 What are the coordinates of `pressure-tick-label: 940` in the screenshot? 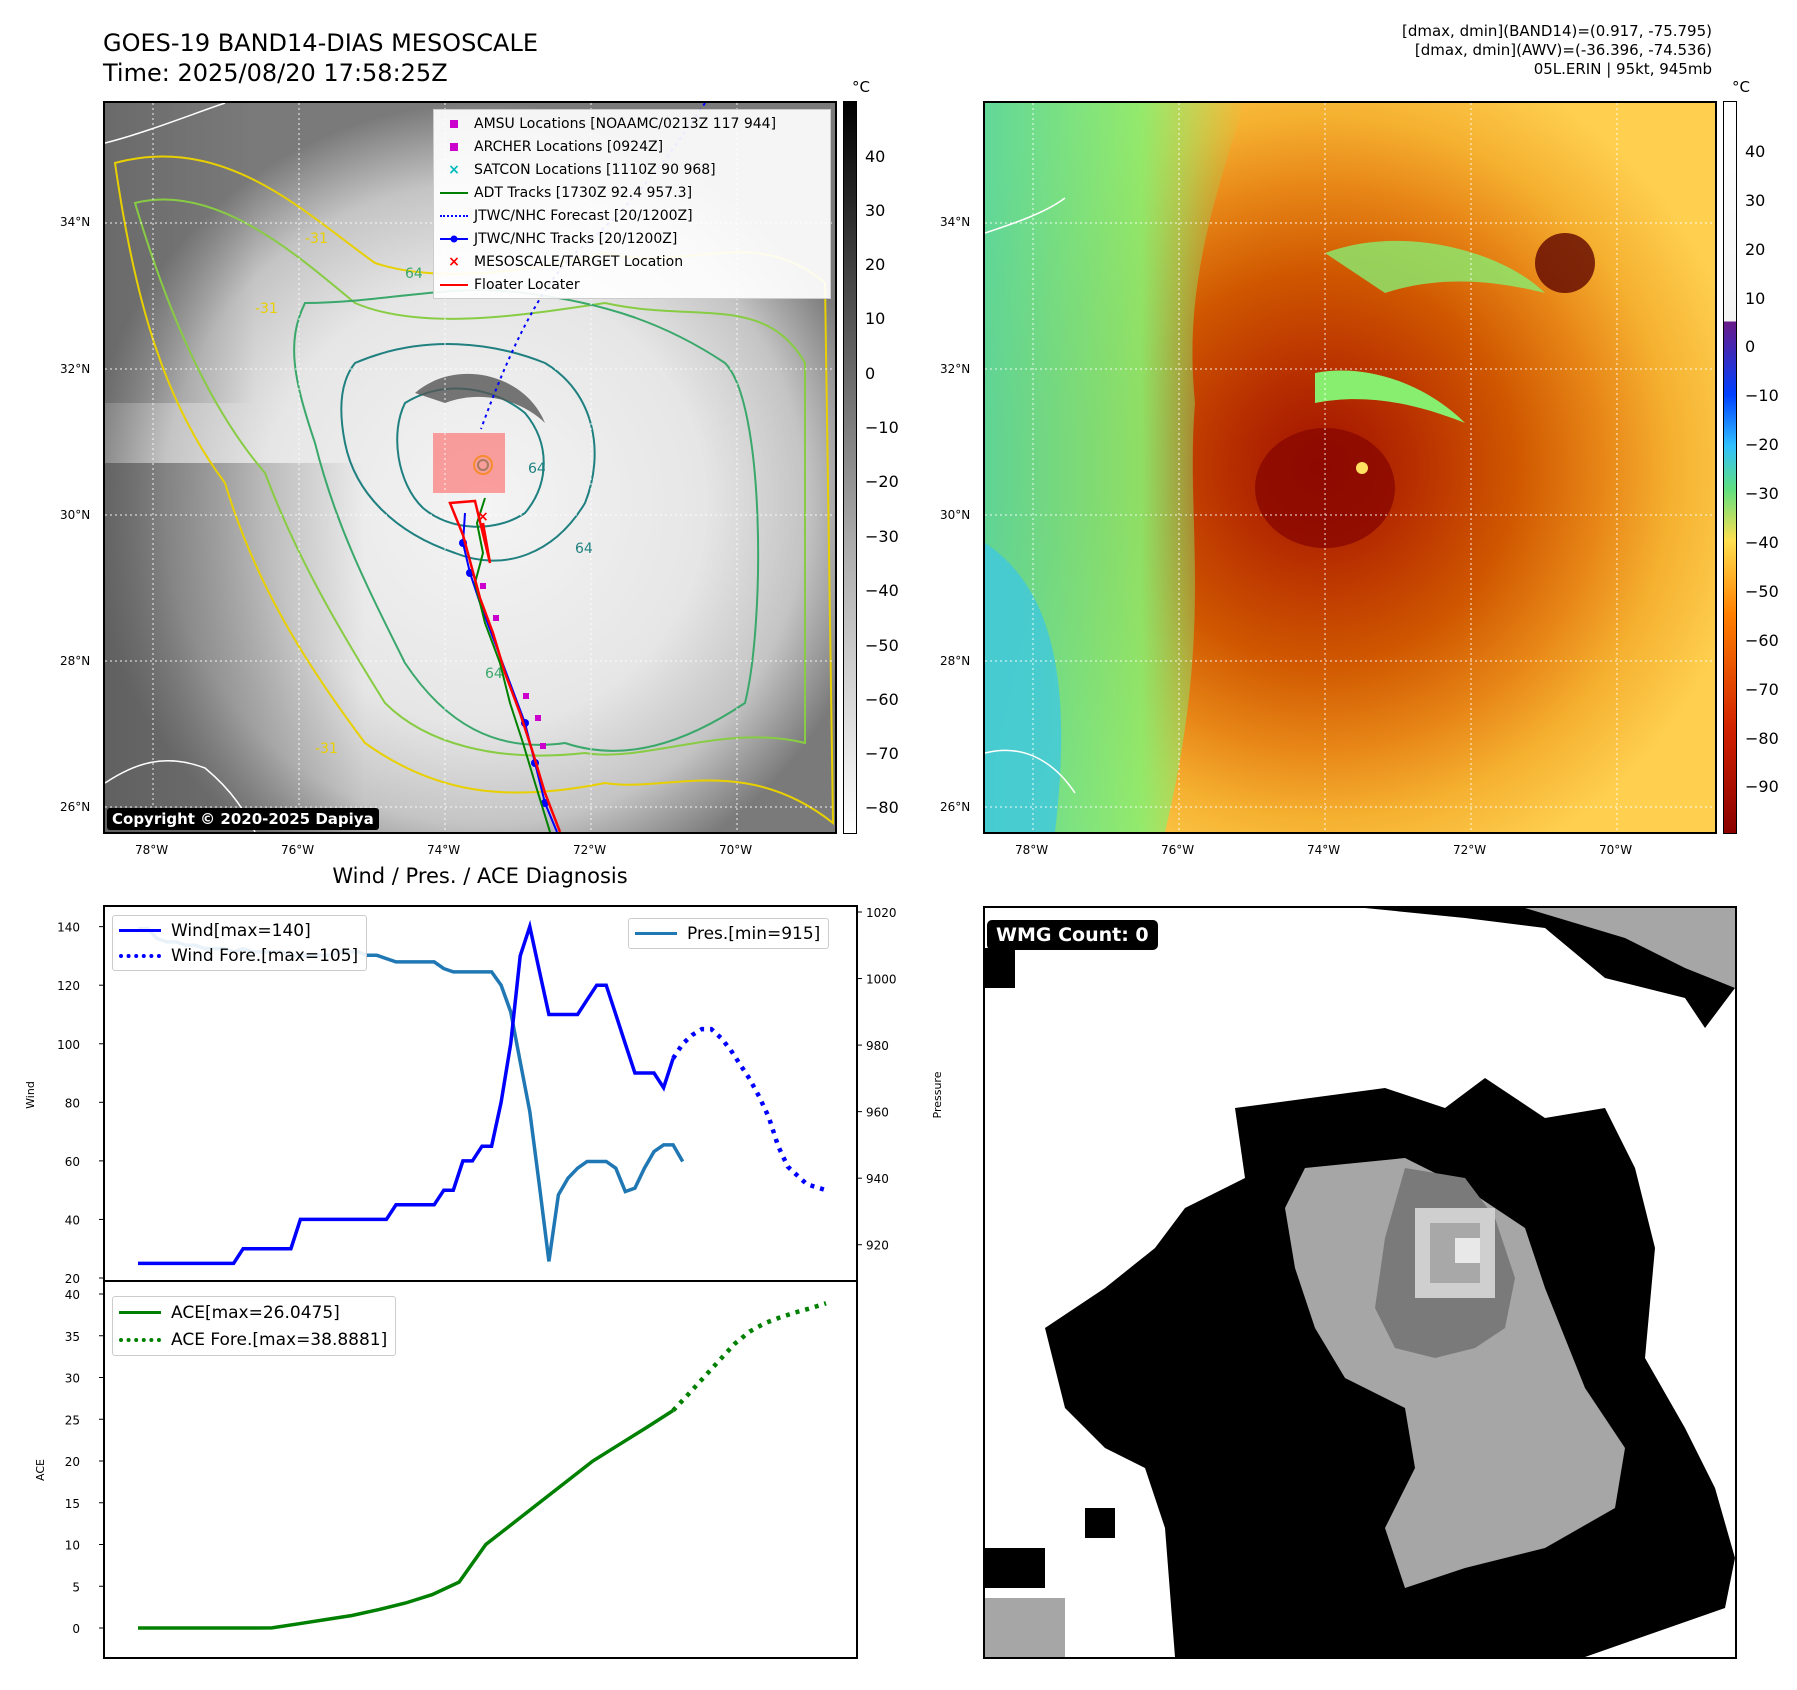 It's located at (877, 1179).